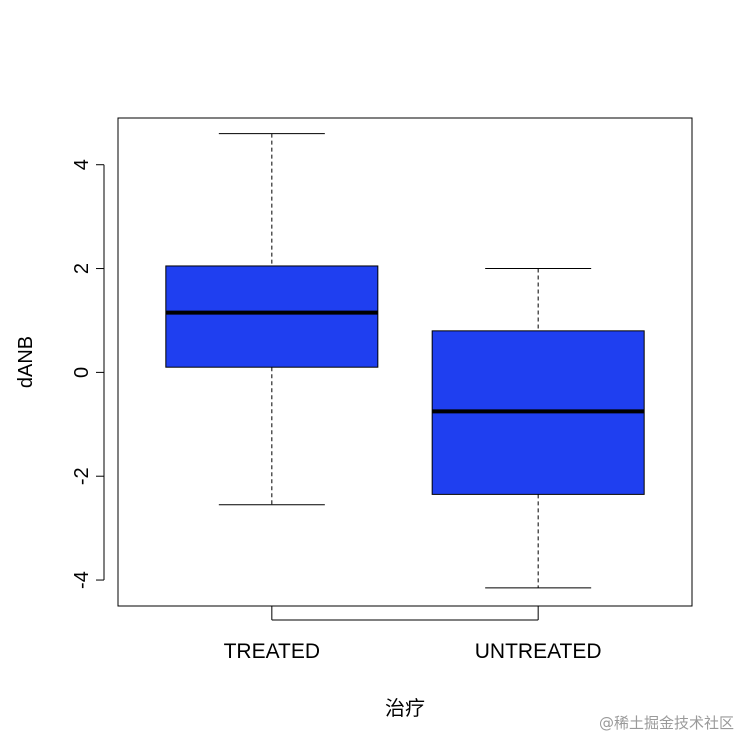  I want to click on y-tick-label: 0, so click(82, 372).